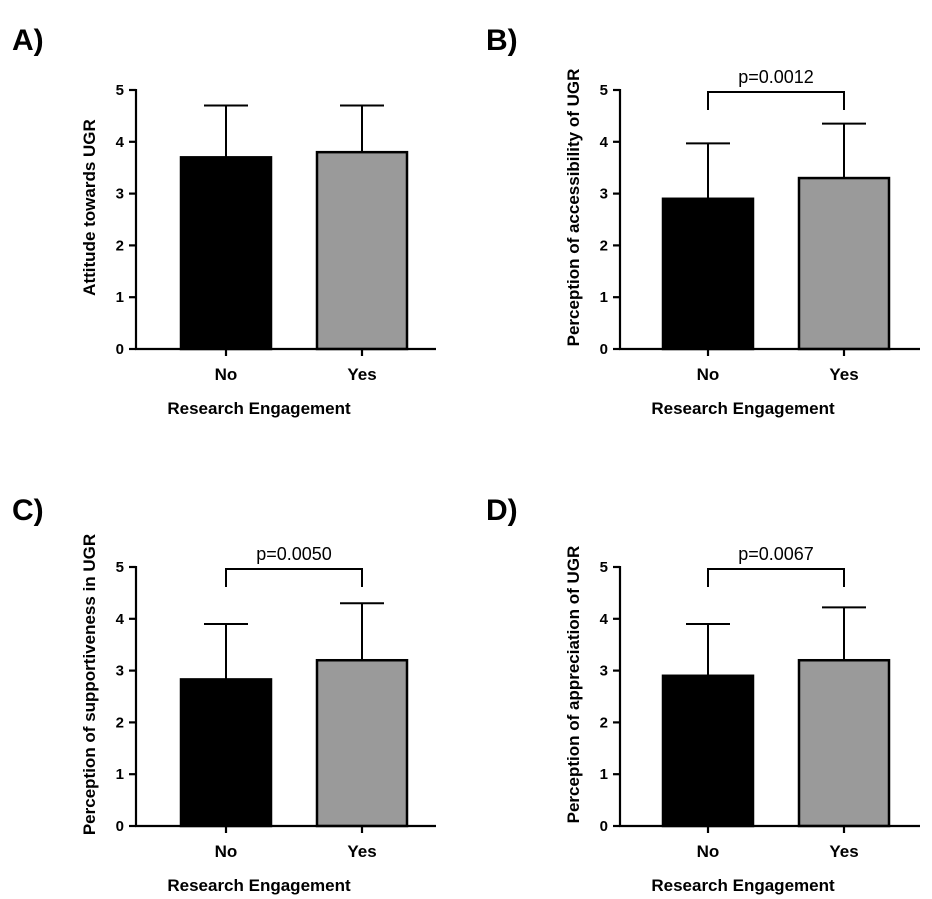  I want to click on panel-label: C), so click(28, 510).